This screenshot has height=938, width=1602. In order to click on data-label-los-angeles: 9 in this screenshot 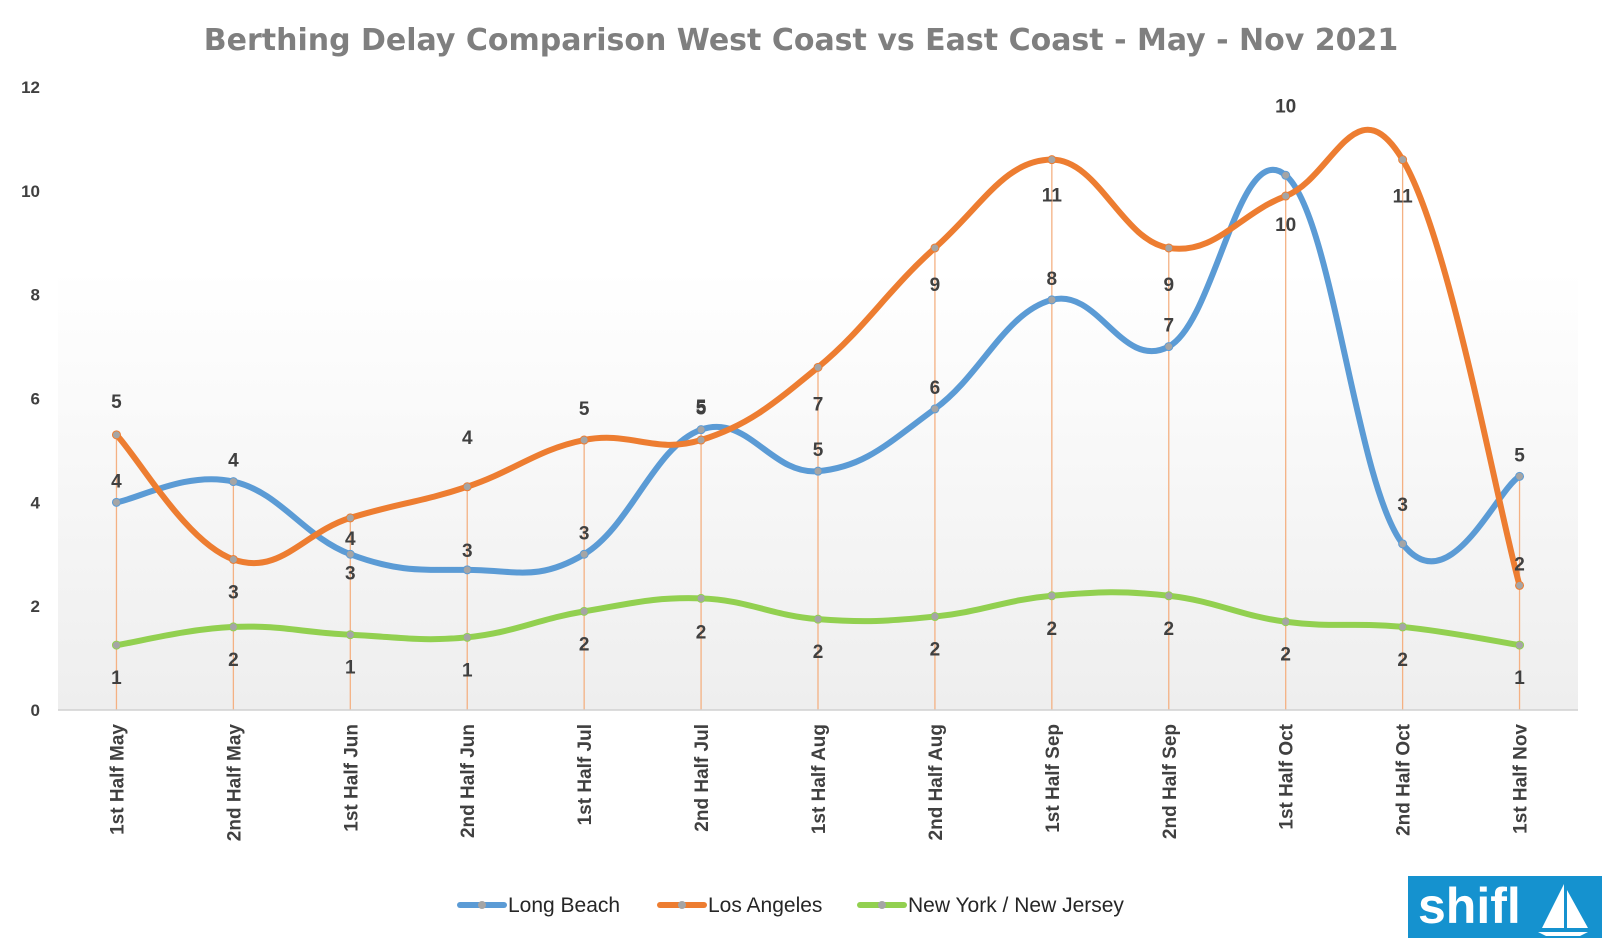, I will do `click(935, 285)`.